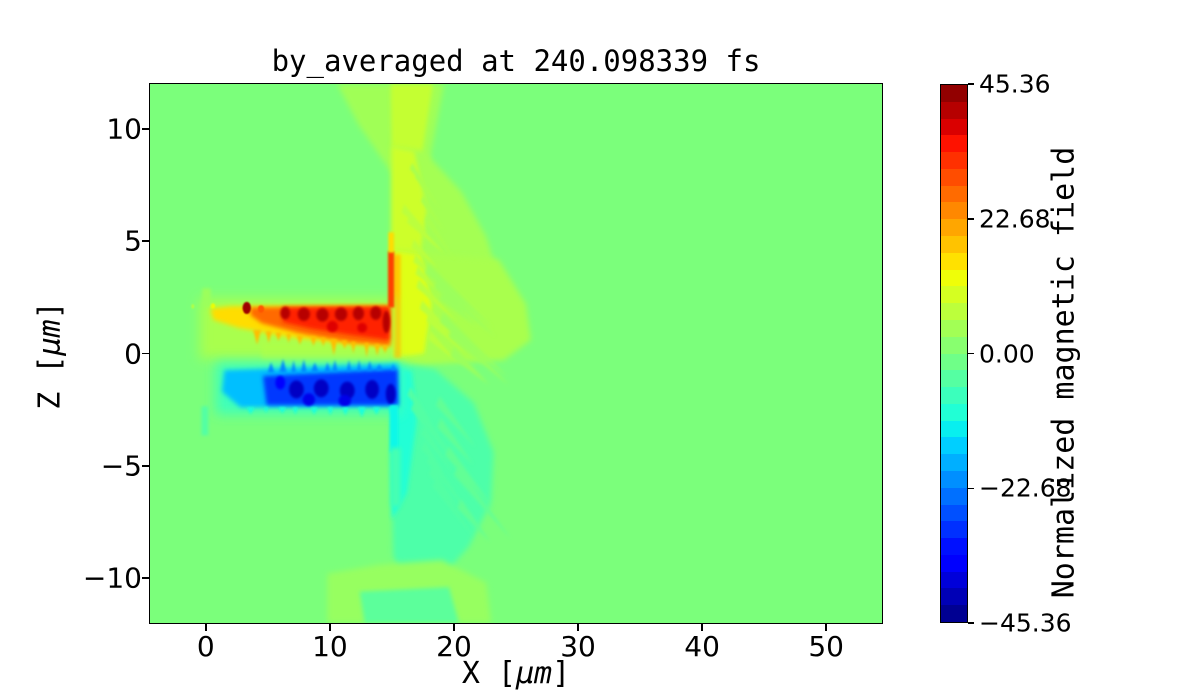 The image size is (1200, 700). What do you see at coordinates (1025, 623) in the screenshot?
I see `colorbar-tick-label: −45.36` at bounding box center [1025, 623].